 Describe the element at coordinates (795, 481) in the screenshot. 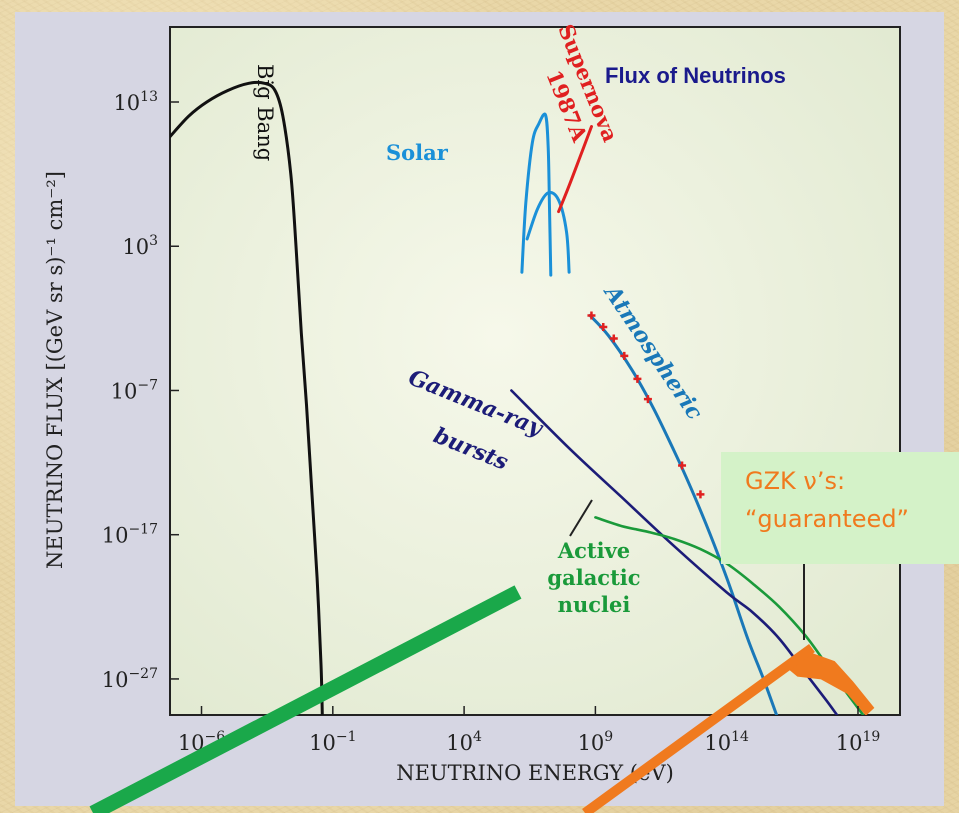

I see `gzk-line1: GZK ν’s:` at that location.